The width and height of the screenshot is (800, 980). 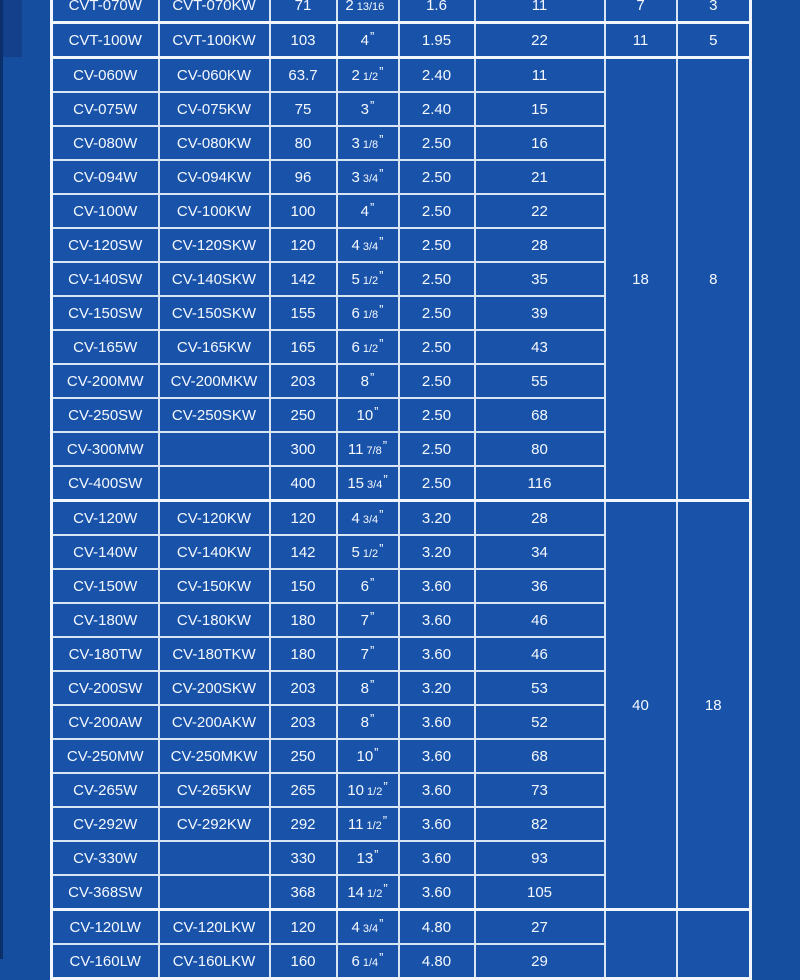 I want to click on cell-model-w: CVT-100W, so click(x=105, y=40).